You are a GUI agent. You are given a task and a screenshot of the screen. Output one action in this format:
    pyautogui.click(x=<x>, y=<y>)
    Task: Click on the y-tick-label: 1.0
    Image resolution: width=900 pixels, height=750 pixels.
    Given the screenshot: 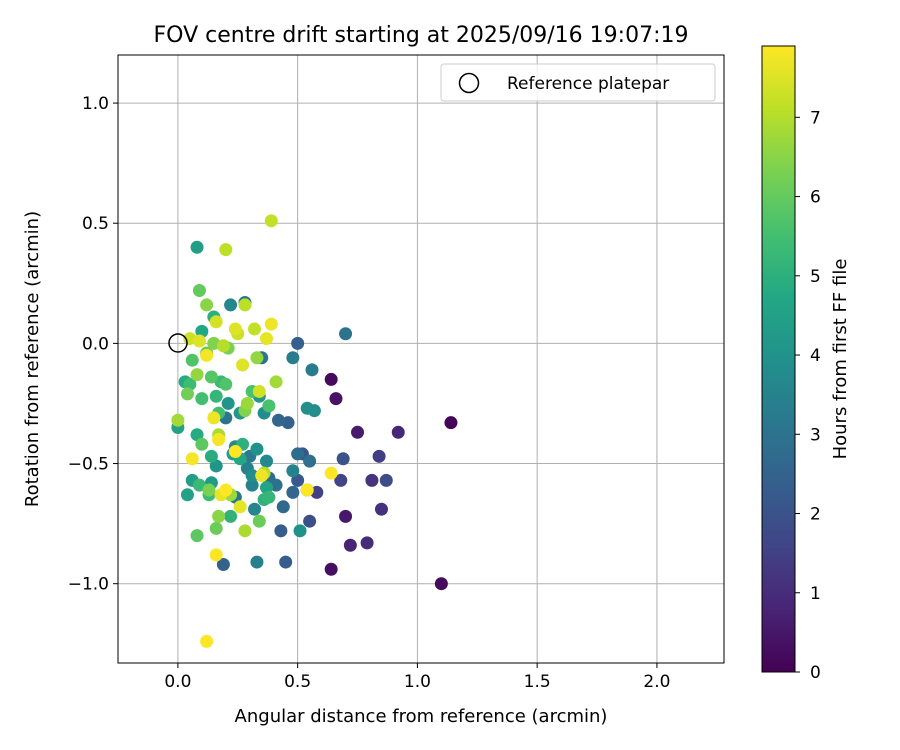 What is the action you would take?
    pyautogui.click(x=95, y=104)
    